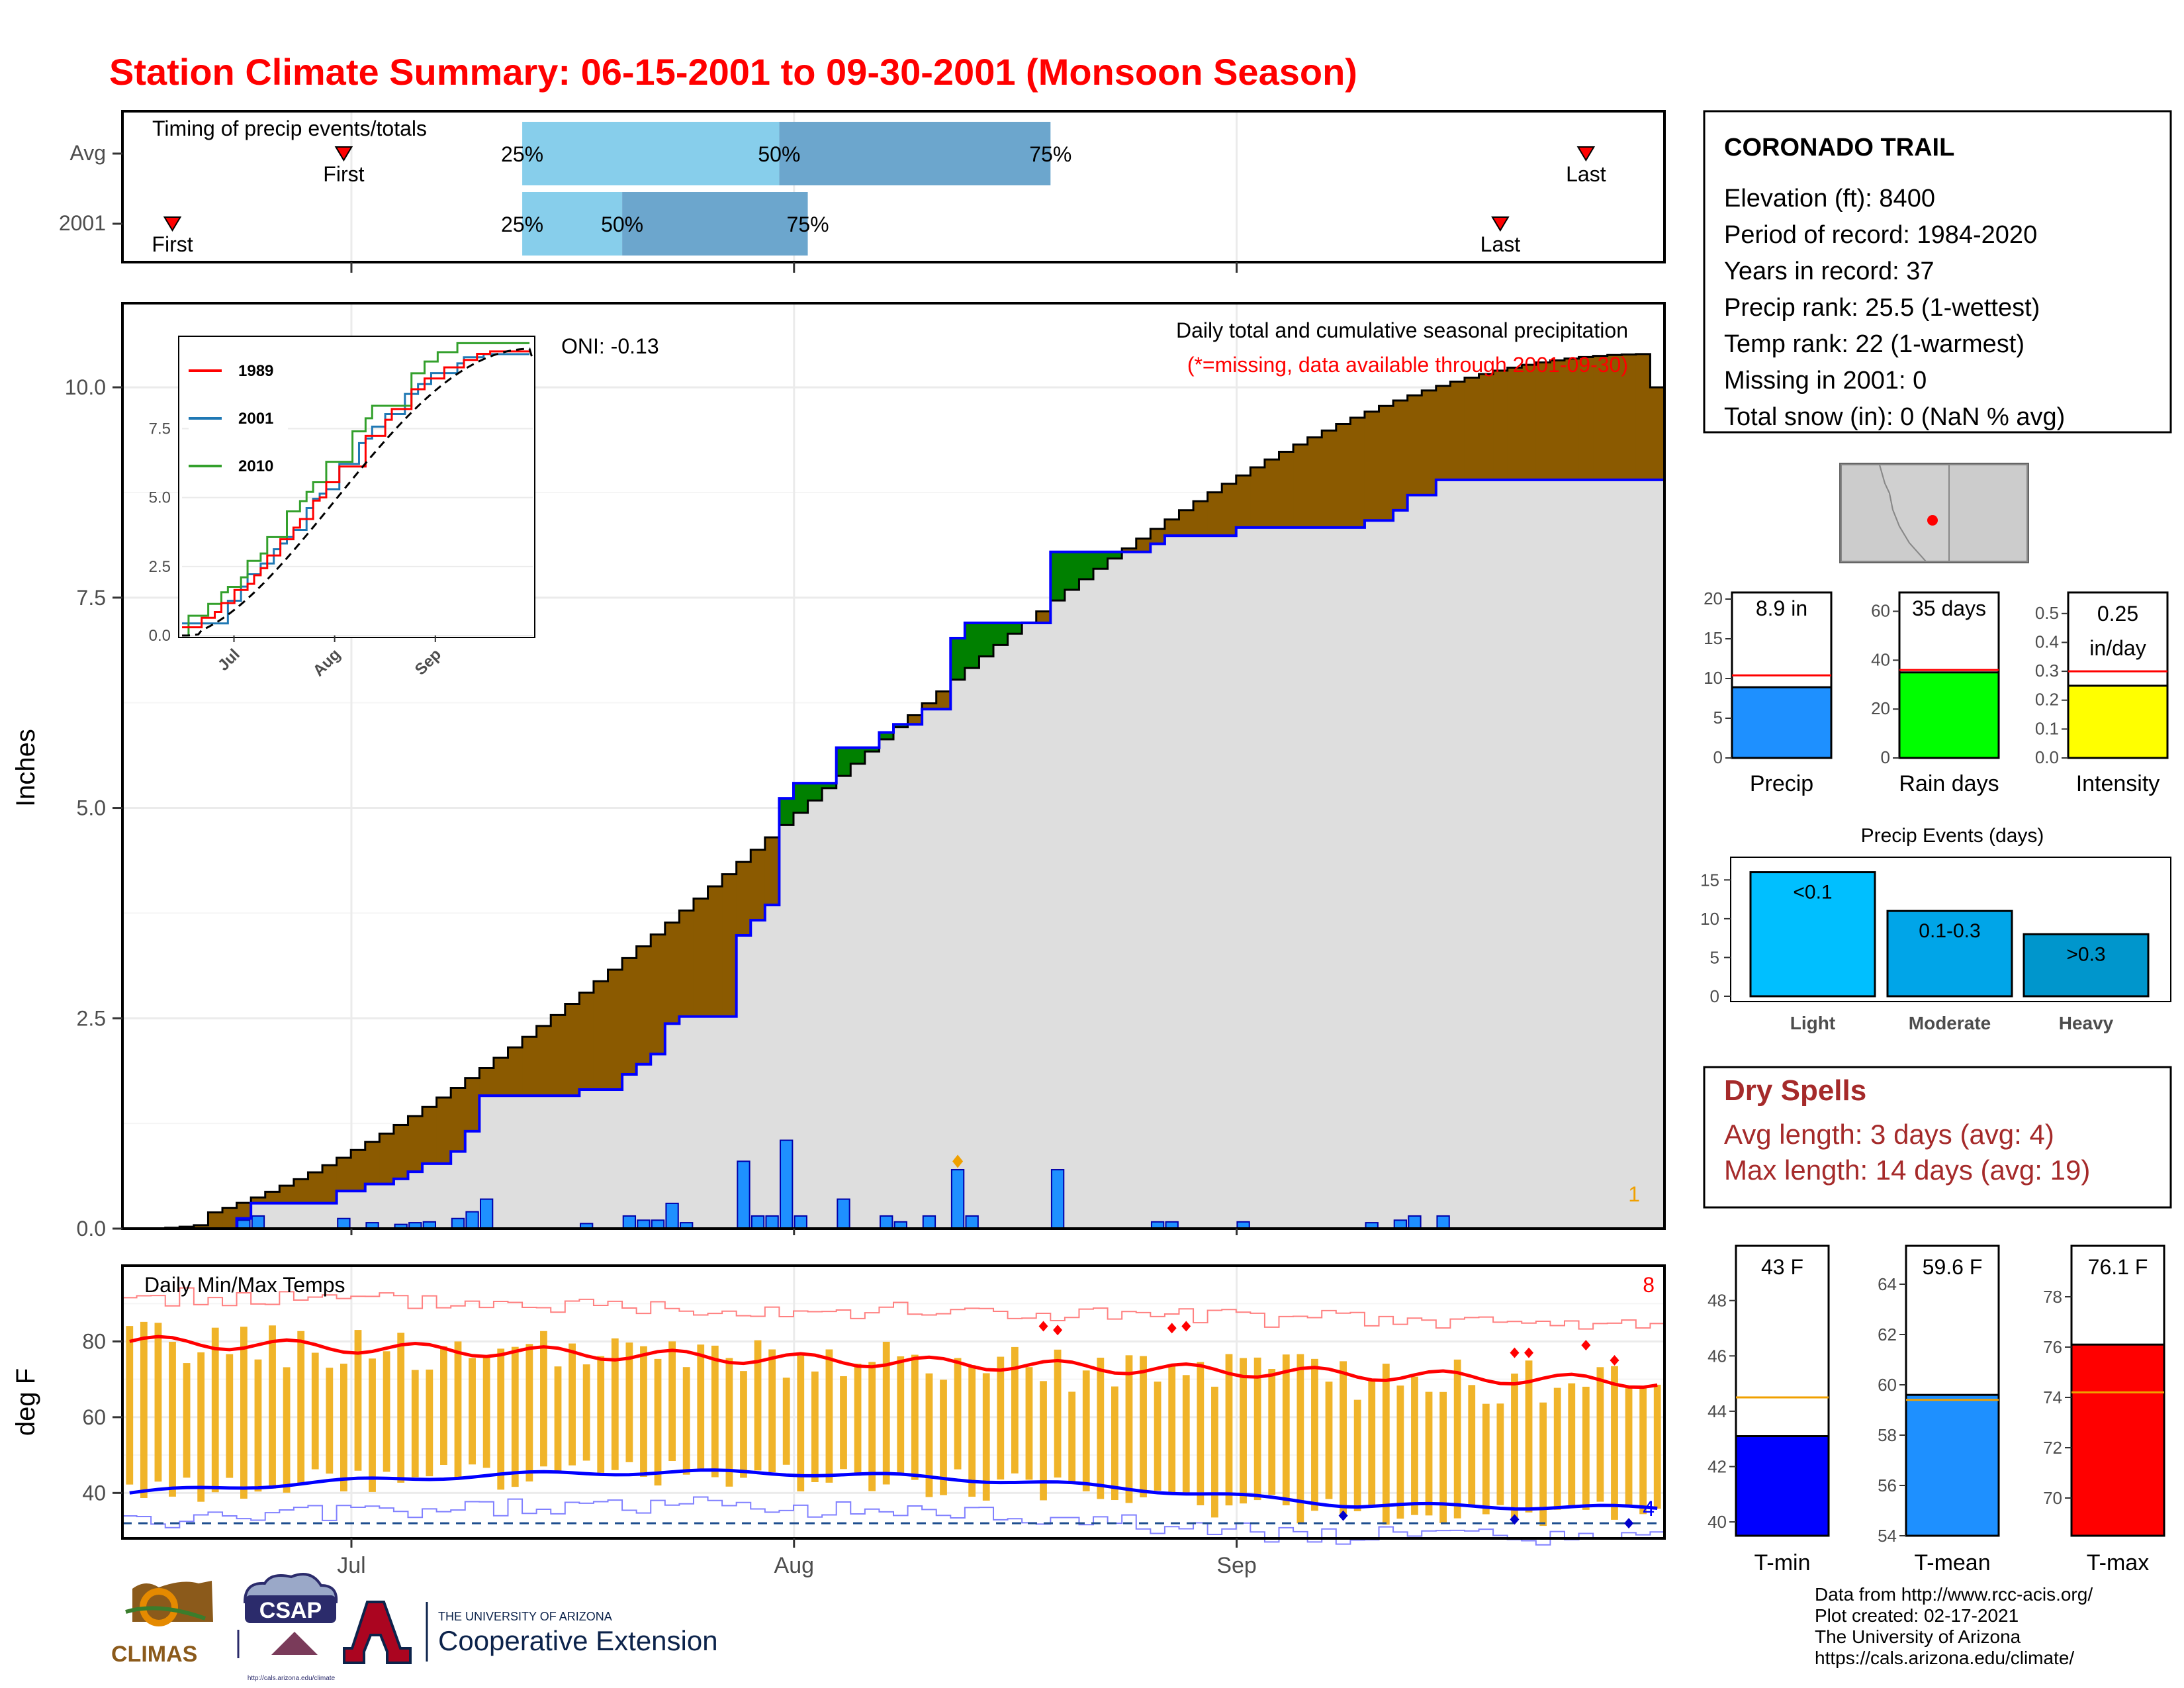  I want to click on timing-marker-label: Last, so click(1501, 244).